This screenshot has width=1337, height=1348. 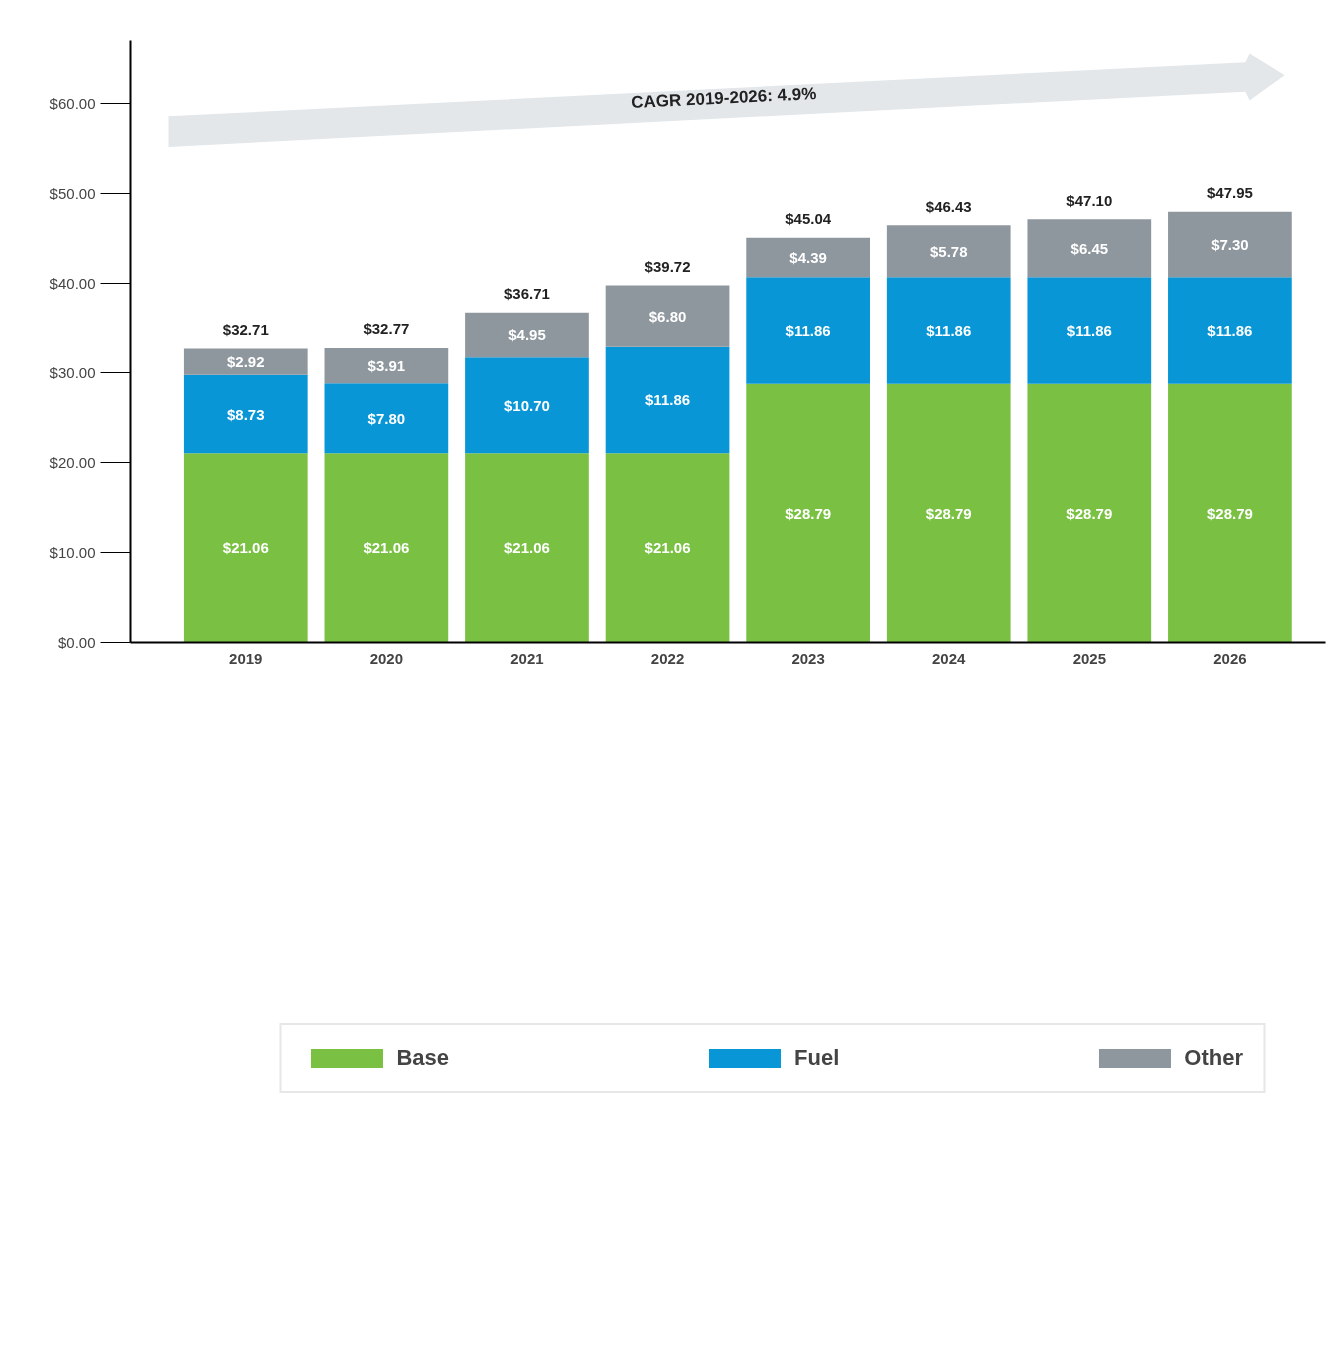 What do you see at coordinates (1229, 192) in the screenshot?
I see `total-label: $47.95` at bounding box center [1229, 192].